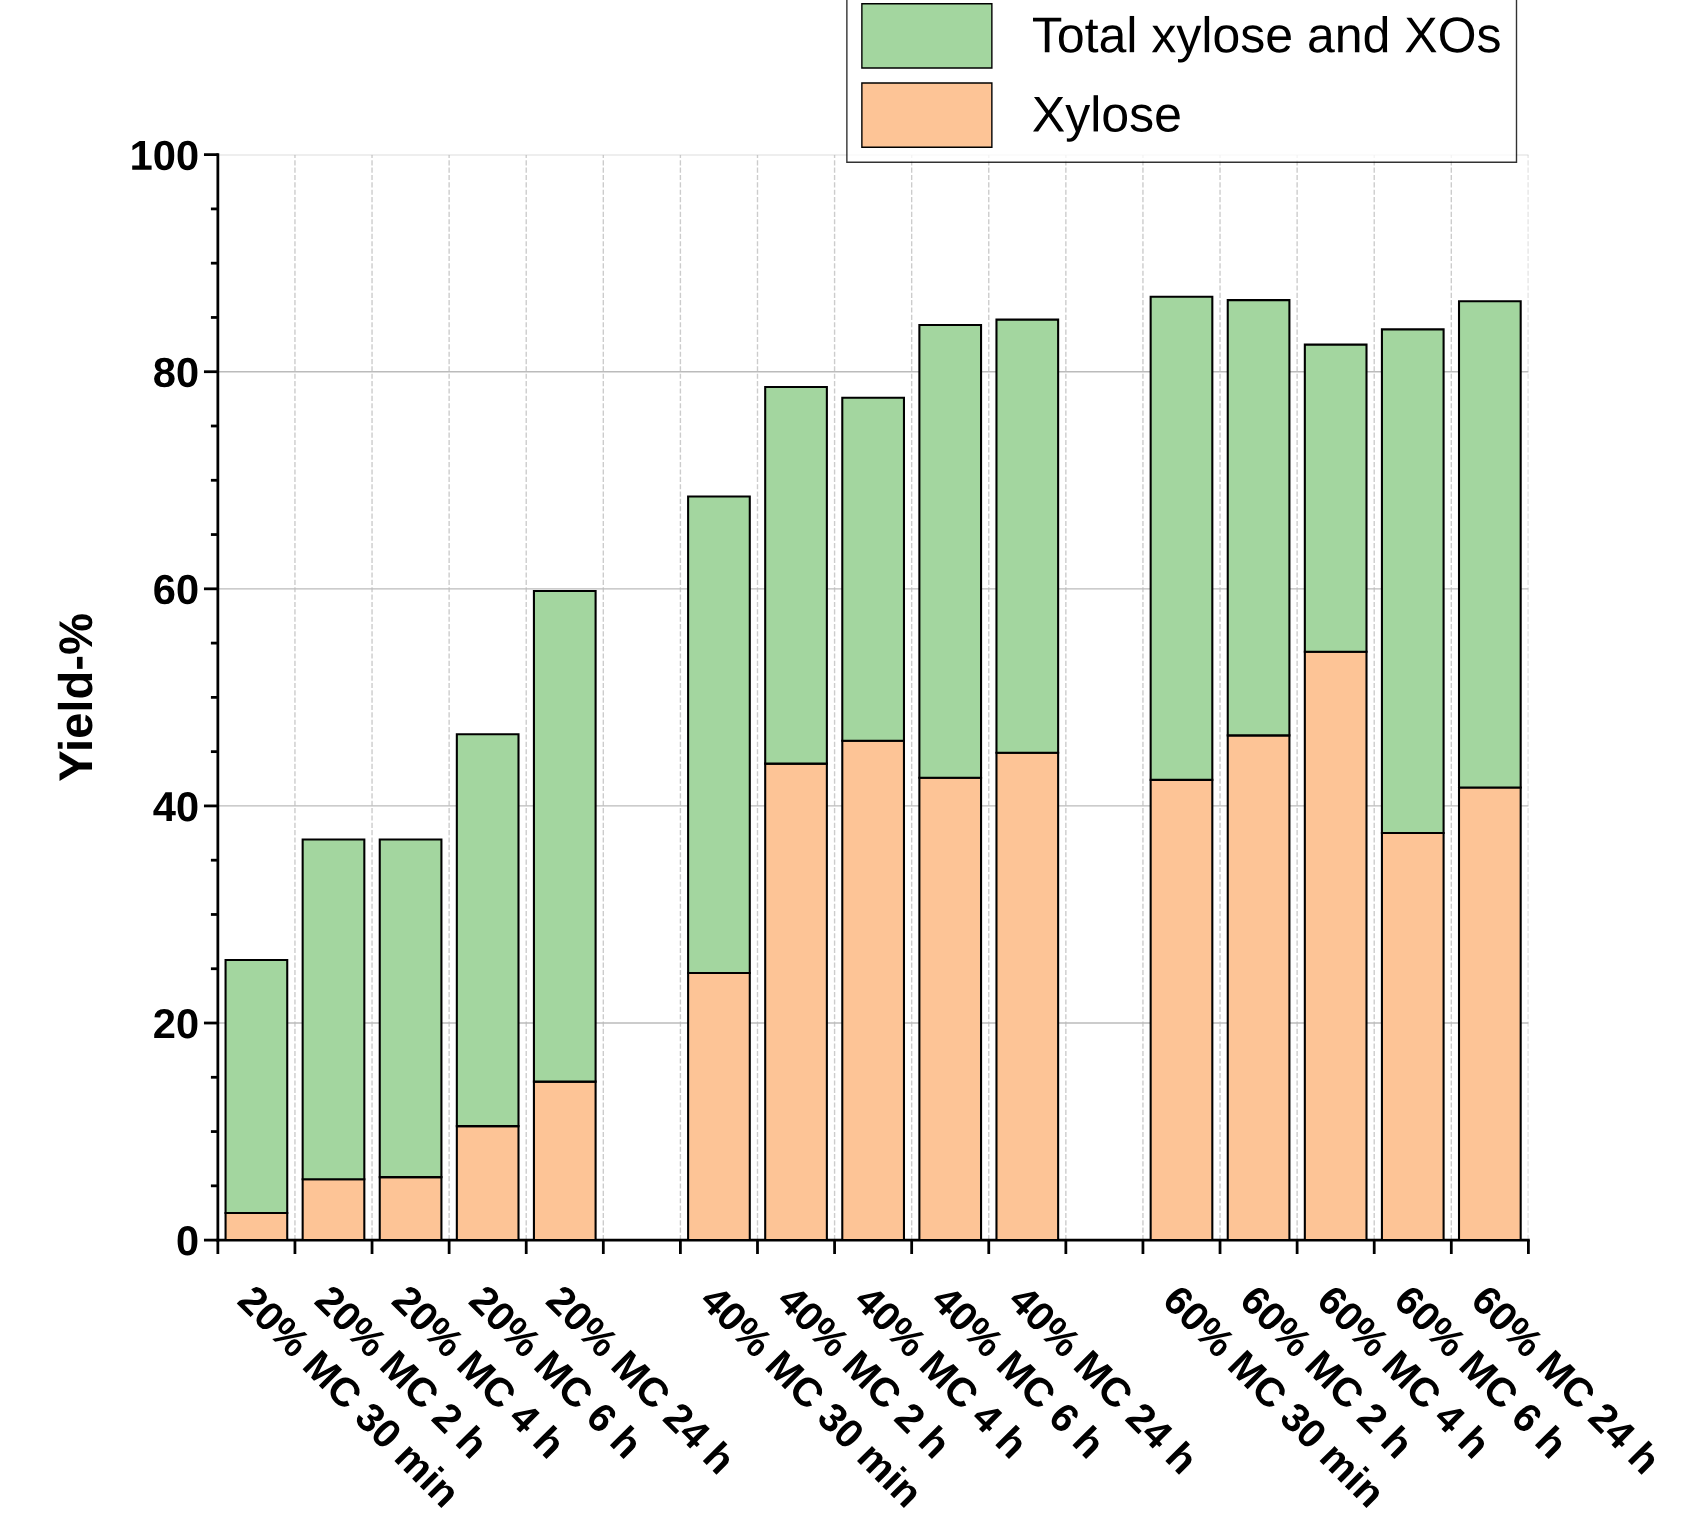 Image resolution: width=1702 pixels, height=1531 pixels. I want to click on legend-label: Total xylose and XOs, so click(1266, 39).